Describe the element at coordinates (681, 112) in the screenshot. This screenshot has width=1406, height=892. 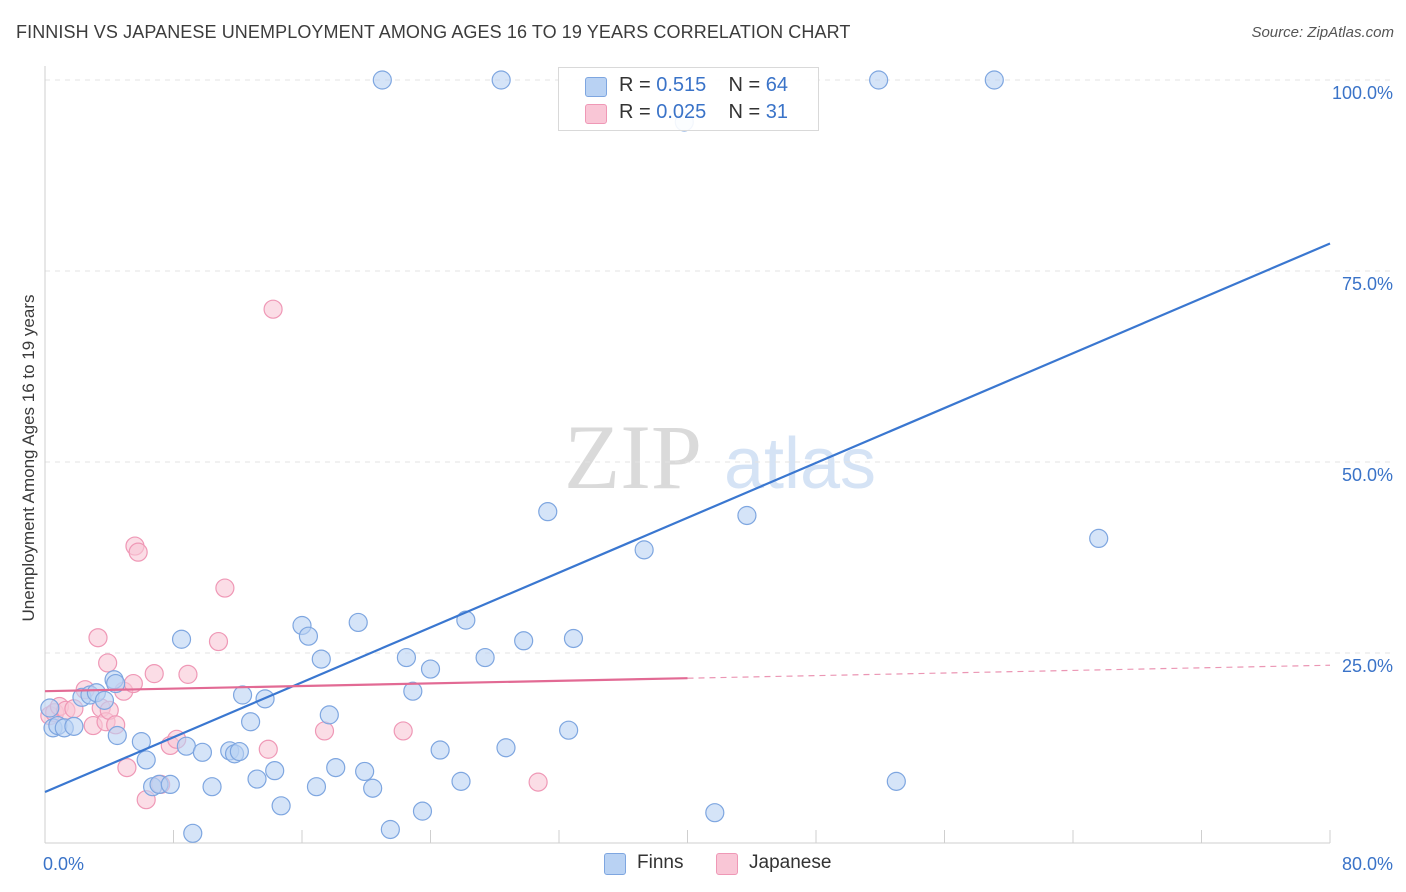
I see `legend-r-value-japanese: 0.025` at that location.